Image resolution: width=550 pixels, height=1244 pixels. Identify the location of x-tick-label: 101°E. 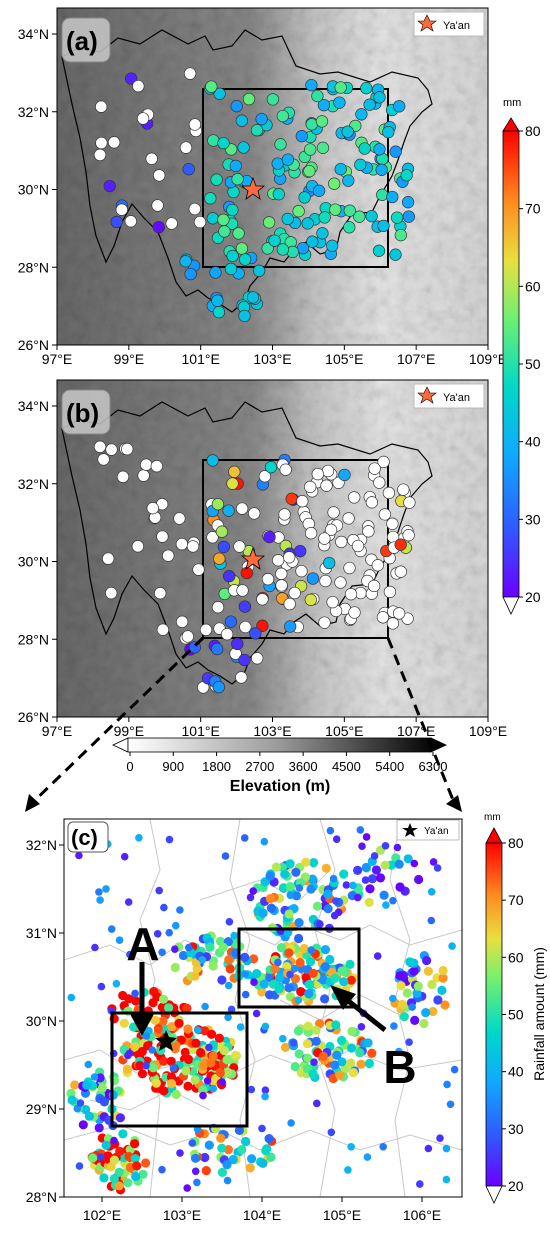
(201, 359).